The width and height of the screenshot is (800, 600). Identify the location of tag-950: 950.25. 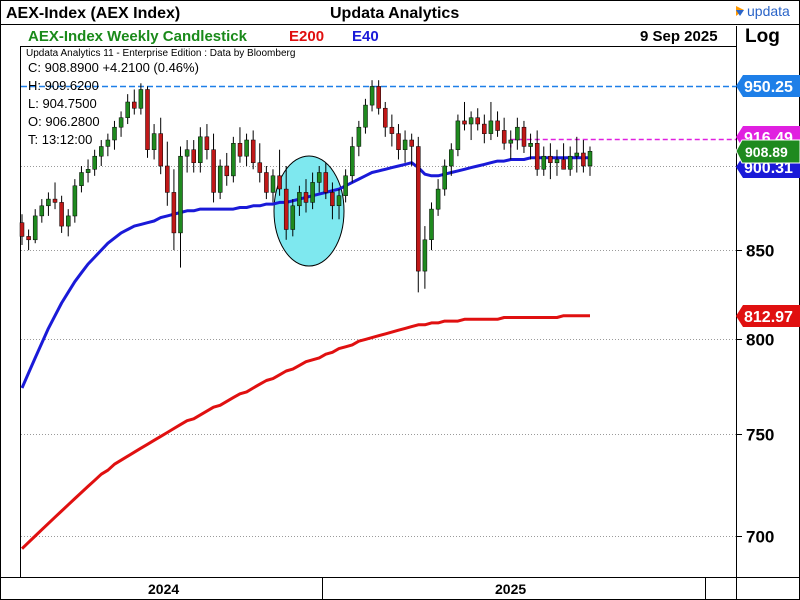
(768, 86).